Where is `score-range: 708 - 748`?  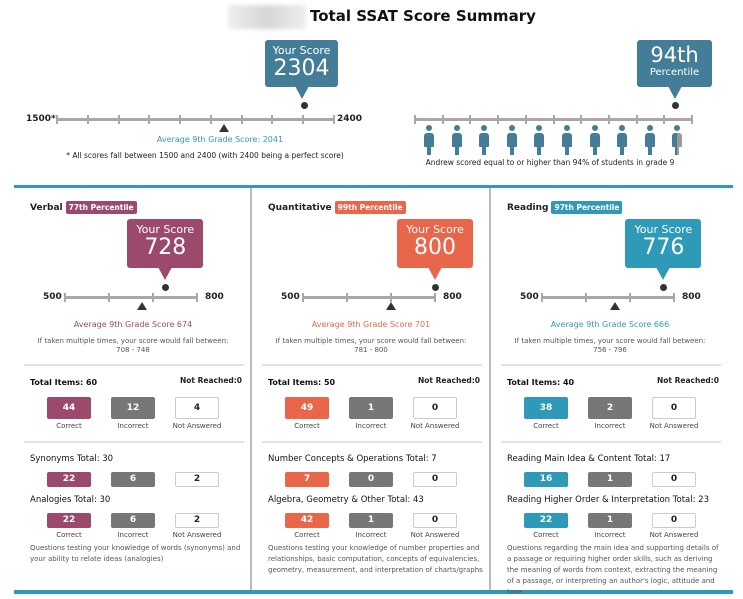 score-range: 708 - 748 is located at coordinates (133, 350).